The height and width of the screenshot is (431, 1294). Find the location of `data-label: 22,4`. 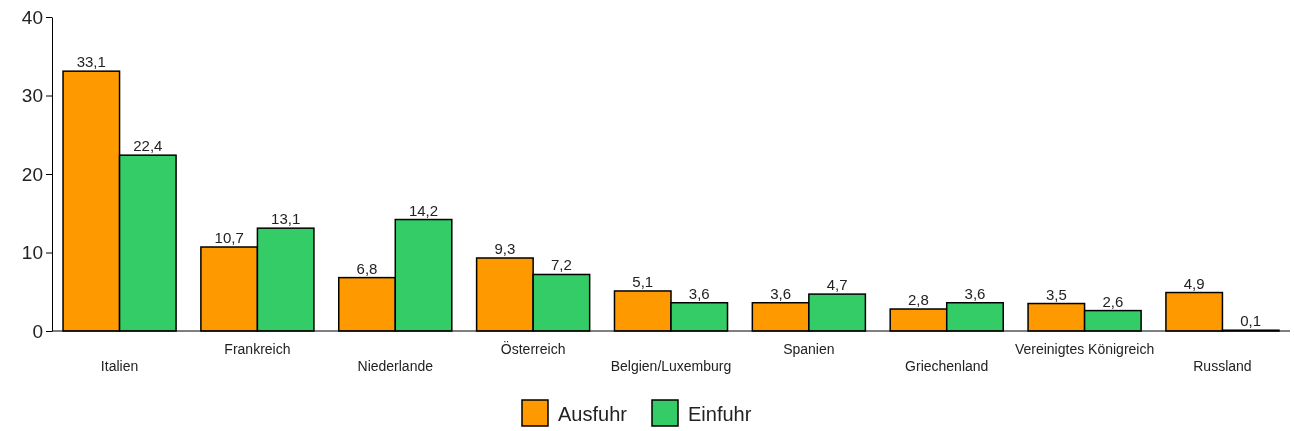

data-label: 22,4 is located at coordinates (148, 146).